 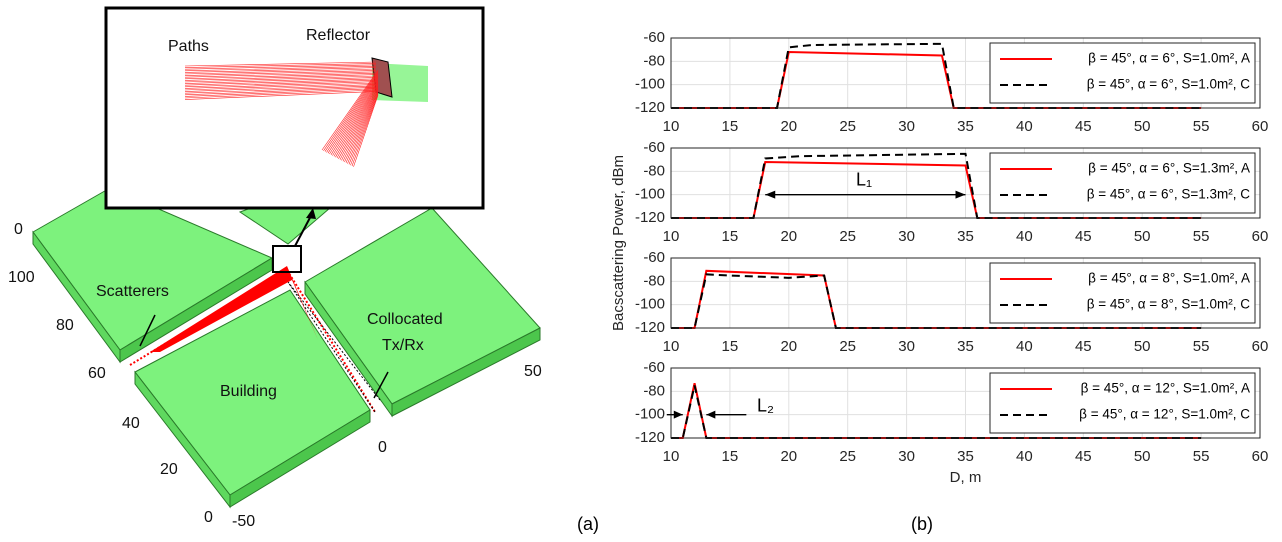 What do you see at coordinates (21, 277) in the screenshot?
I see `scene-tick: 100` at bounding box center [21, 277].